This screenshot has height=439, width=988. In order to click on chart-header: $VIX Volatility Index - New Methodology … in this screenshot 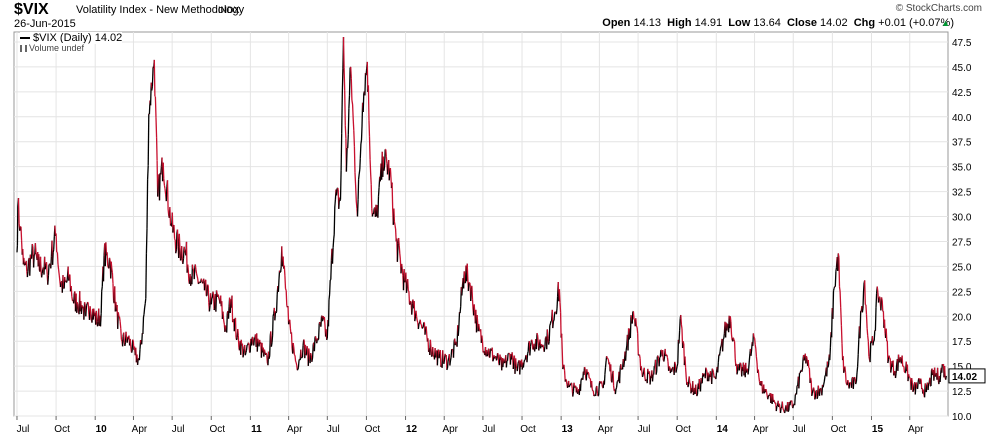, I will do `click(494, 15)`.